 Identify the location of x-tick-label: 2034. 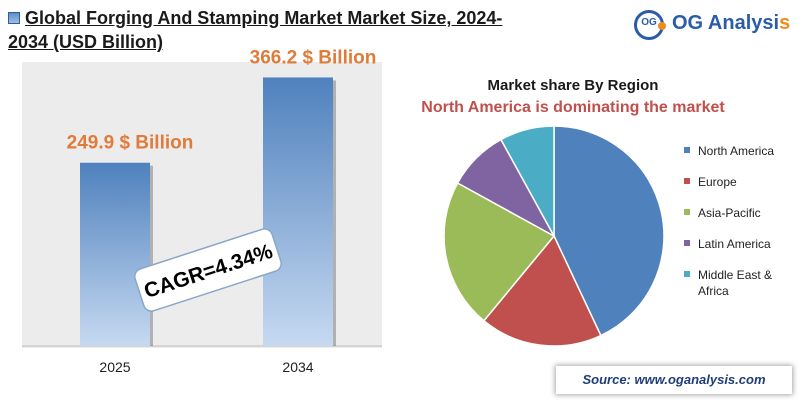
(297, 367).